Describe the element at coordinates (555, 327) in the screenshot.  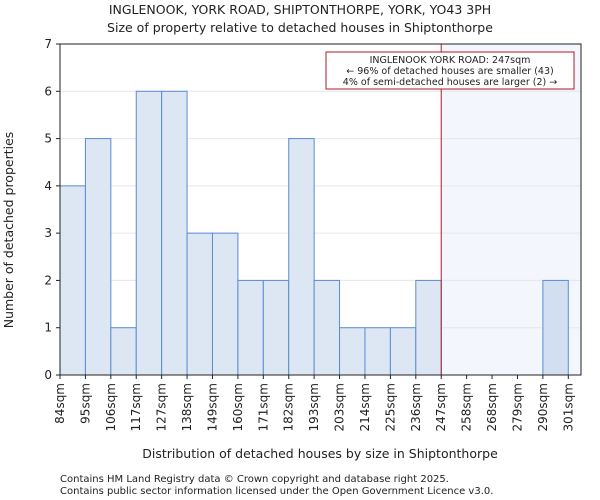
I see `bar-290sqm` at that location.